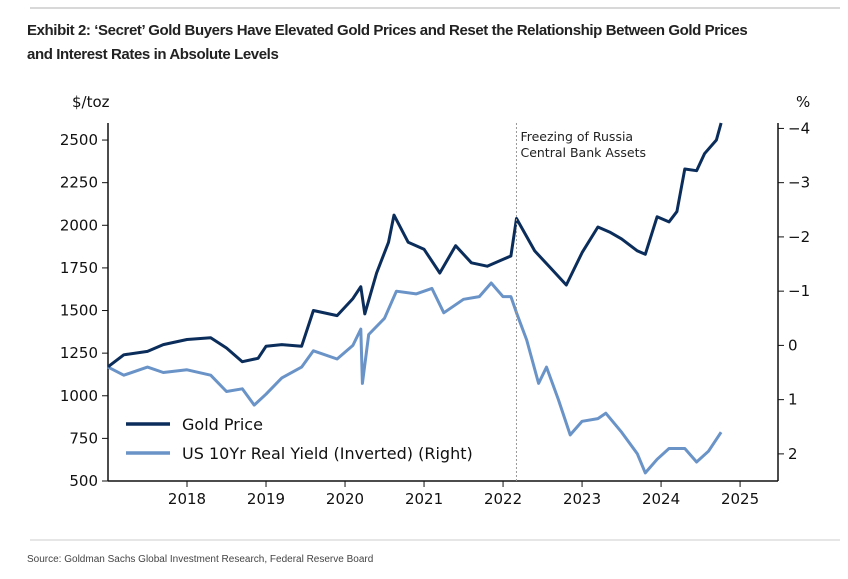 This screenshot has height=579, width=848. Describe the element at coordinates (79, 311) in the screenshot. I see `left-tick-label: 1500` at that location.